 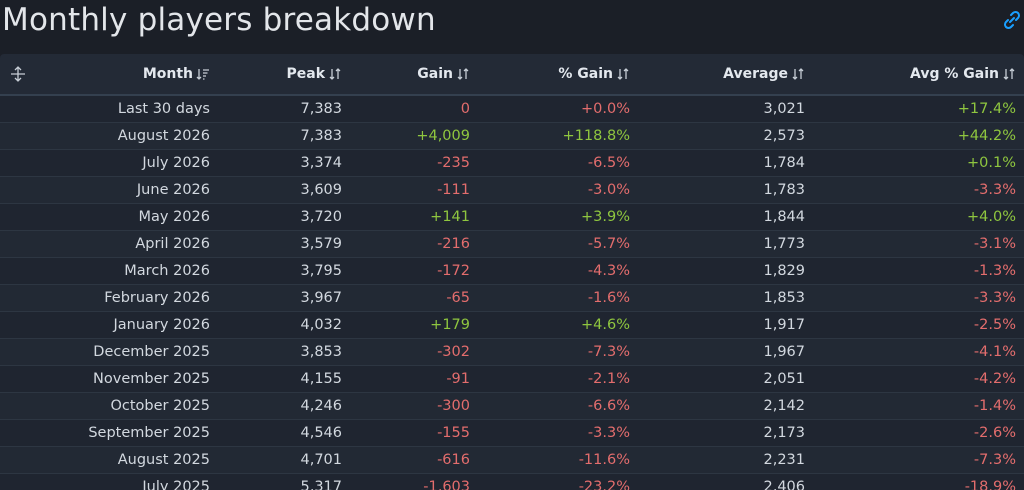 What do you see at coordinates (163, 460) in the screenshot?
I see `table-cell: August 2025` at bounding box center [163, 460].